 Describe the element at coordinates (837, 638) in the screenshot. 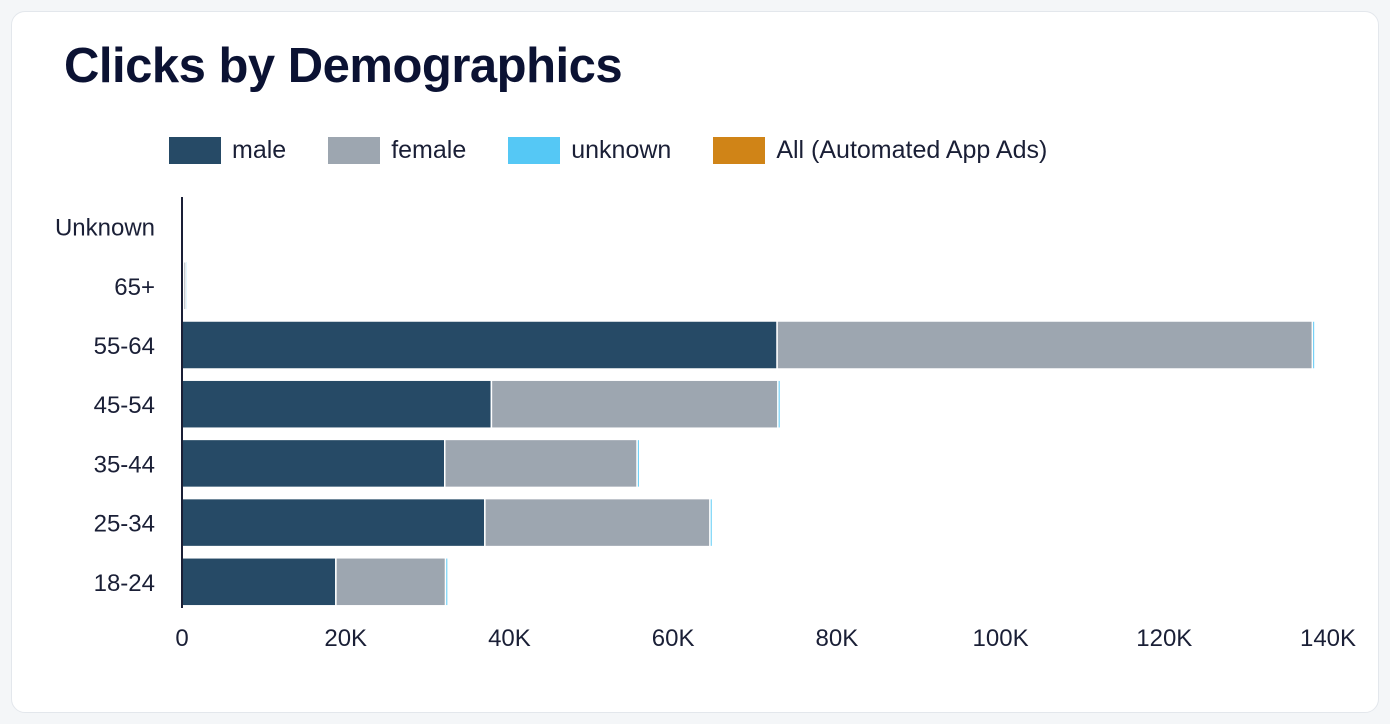

I see `x-tick-label: 80K` at that location.